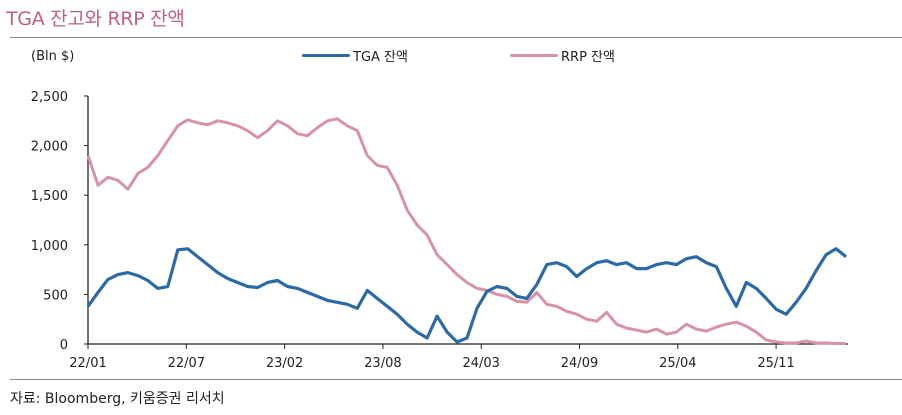  Describe the element at coordinates (49, 246) in the screenshot. I see `y-tick-label: 1,000` at that location.